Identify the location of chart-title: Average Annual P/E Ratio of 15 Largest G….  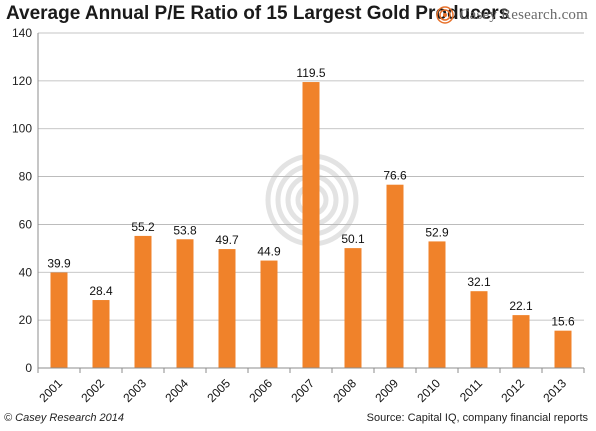
(258, 13).